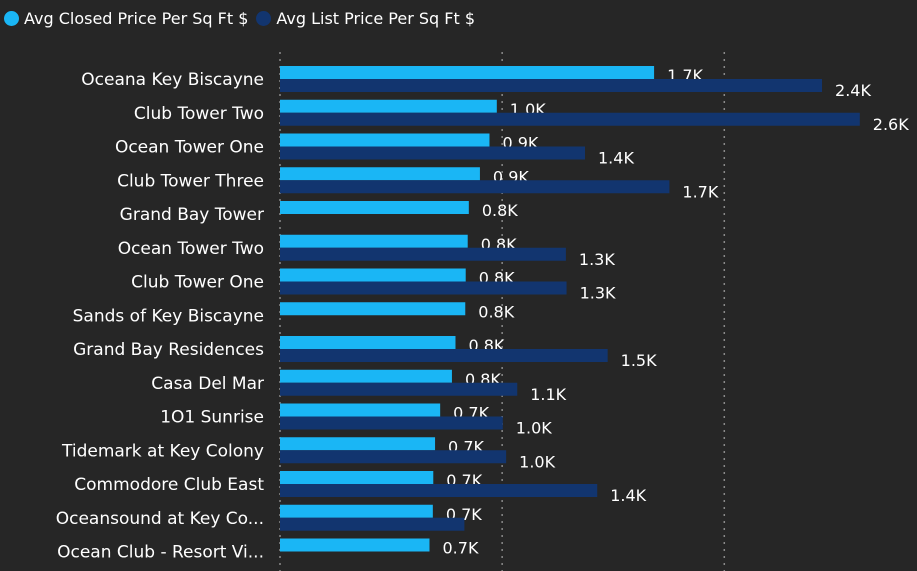  What do you see at coordinates (136, 18) in the screenshot?
I see `legend-label-closed: Avg Closed Price Per Sq Ft $` at bounding box center [136, 18].